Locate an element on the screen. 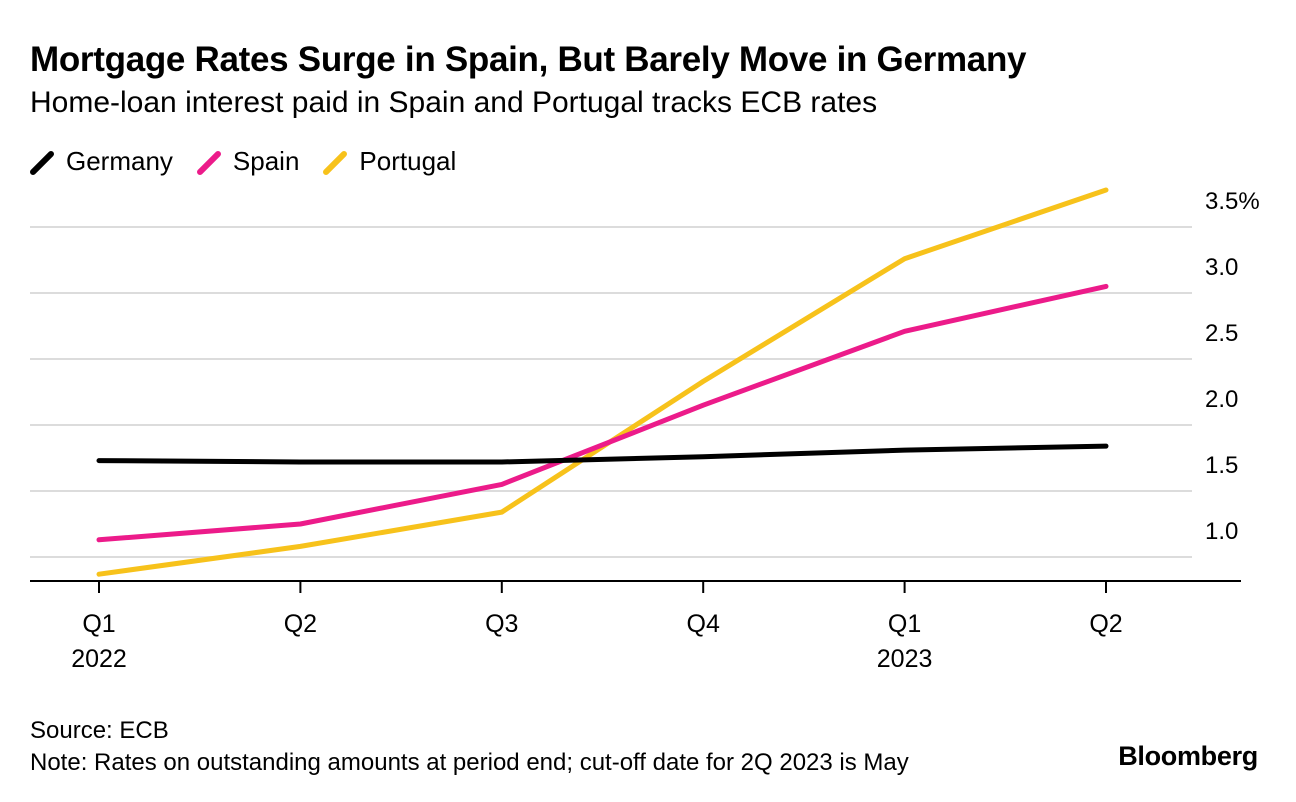 Image resolution: width=1296 pixels, height=802 pixels. legend-item-spain: Spain is located at coordinates (248, 161).